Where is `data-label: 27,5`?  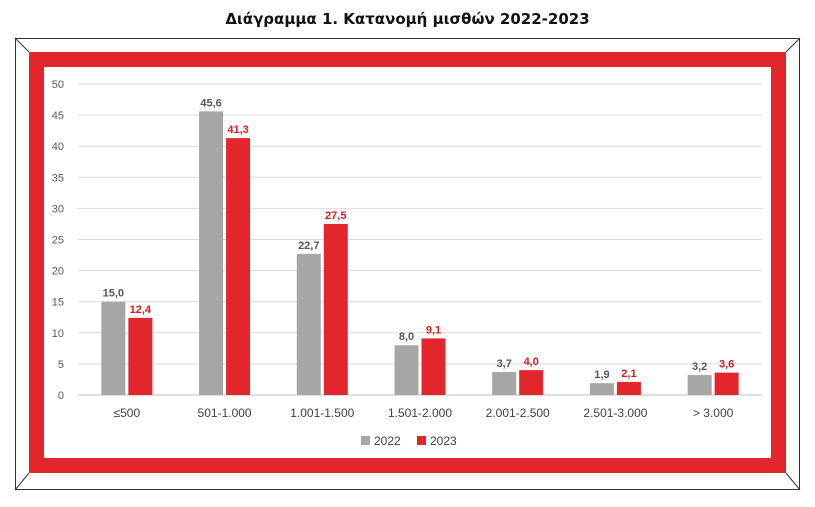
data-label: 27,5 is located at coordinates (335, 216).